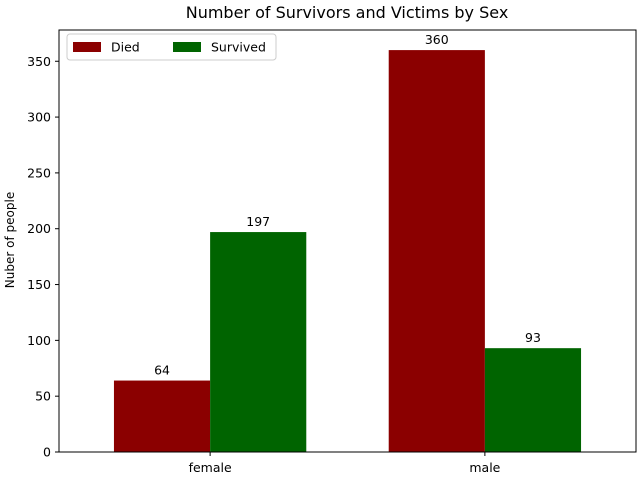  I want to click on bar-died-female, so click(162, 416).